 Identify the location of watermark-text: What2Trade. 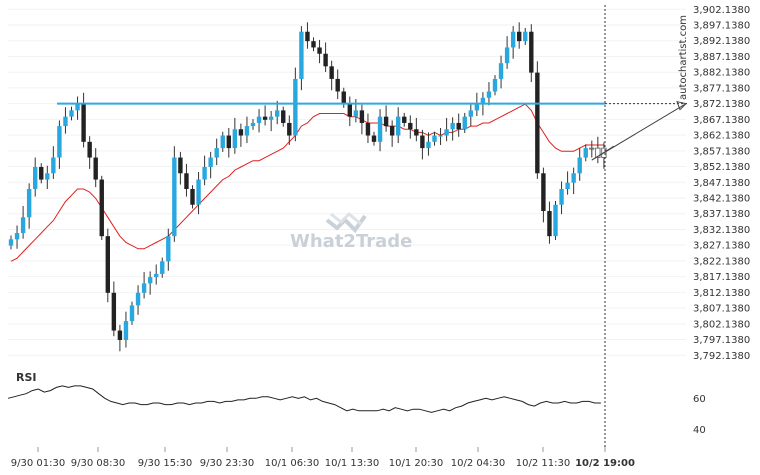
(351, 241).